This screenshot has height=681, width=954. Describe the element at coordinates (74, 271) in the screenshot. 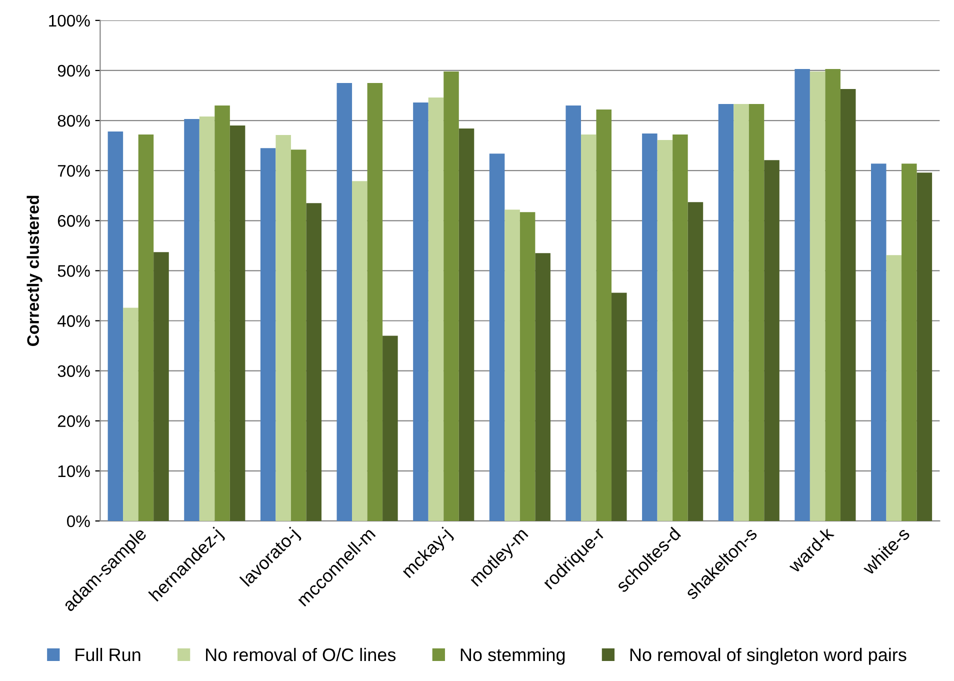

I see `y-tick-label: 50%` at that location.